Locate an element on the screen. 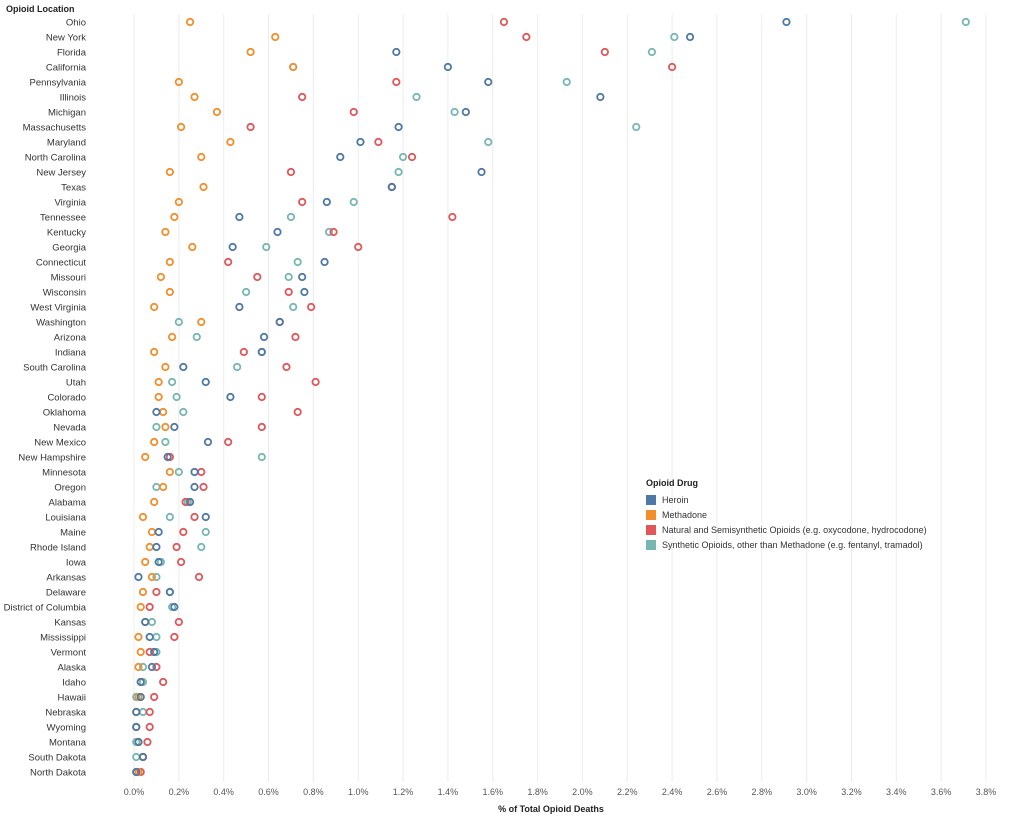  x-tick-label: 1.2% is located at coordinates (403, 792).